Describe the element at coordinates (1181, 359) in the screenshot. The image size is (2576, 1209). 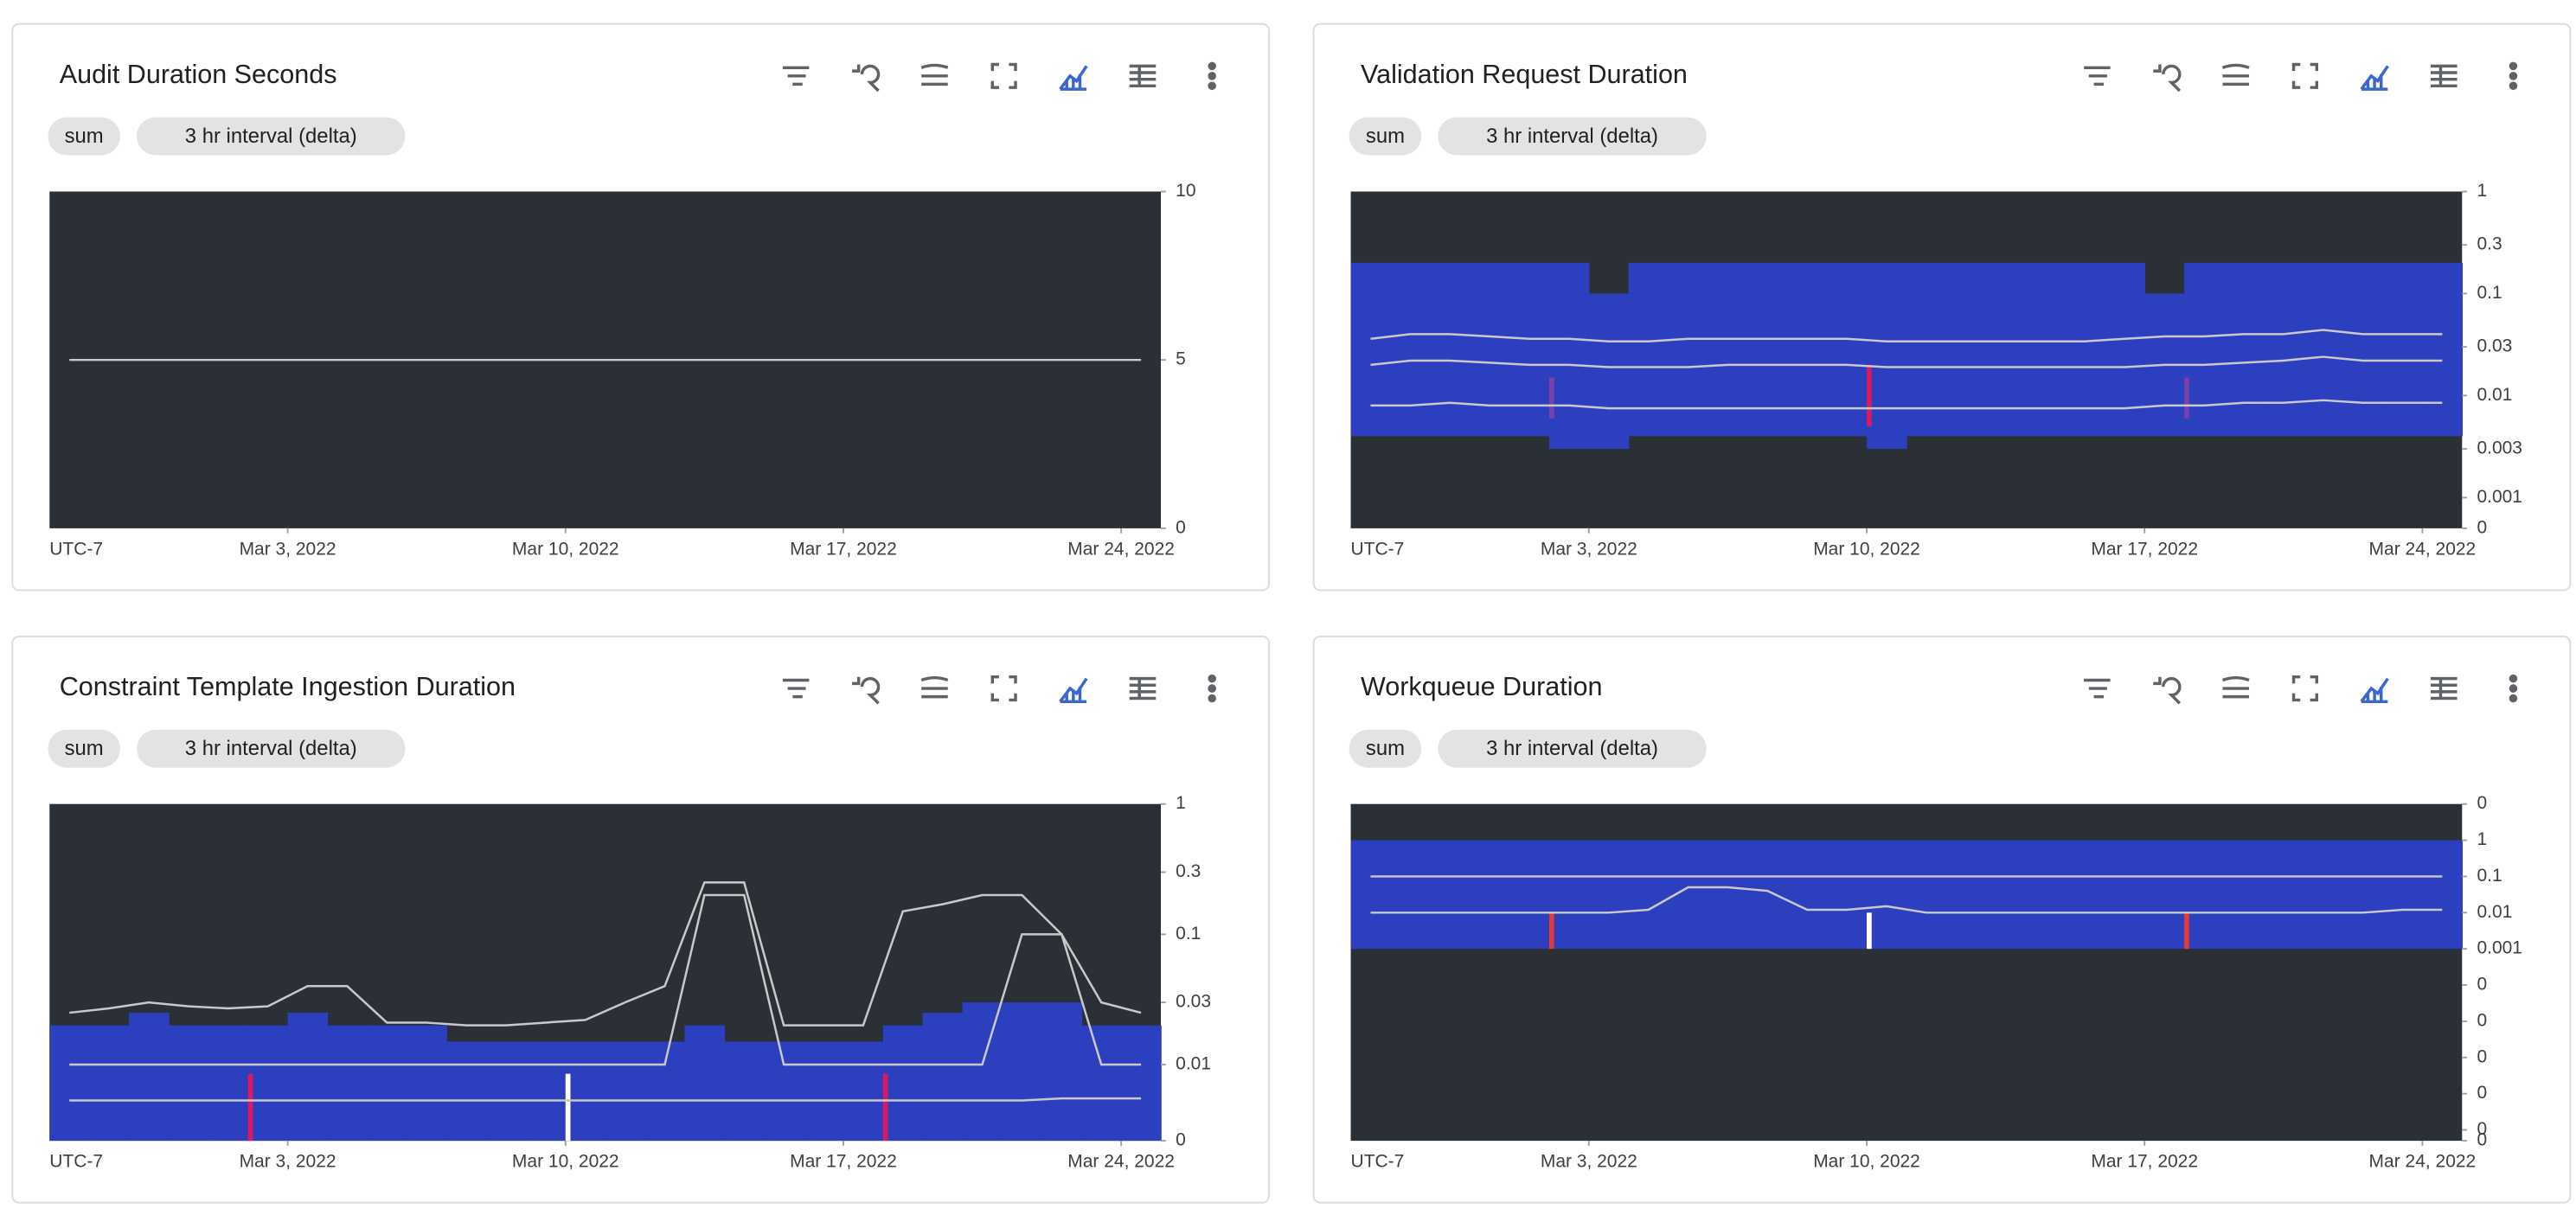
I see `y-tick-label: 5` at that location.